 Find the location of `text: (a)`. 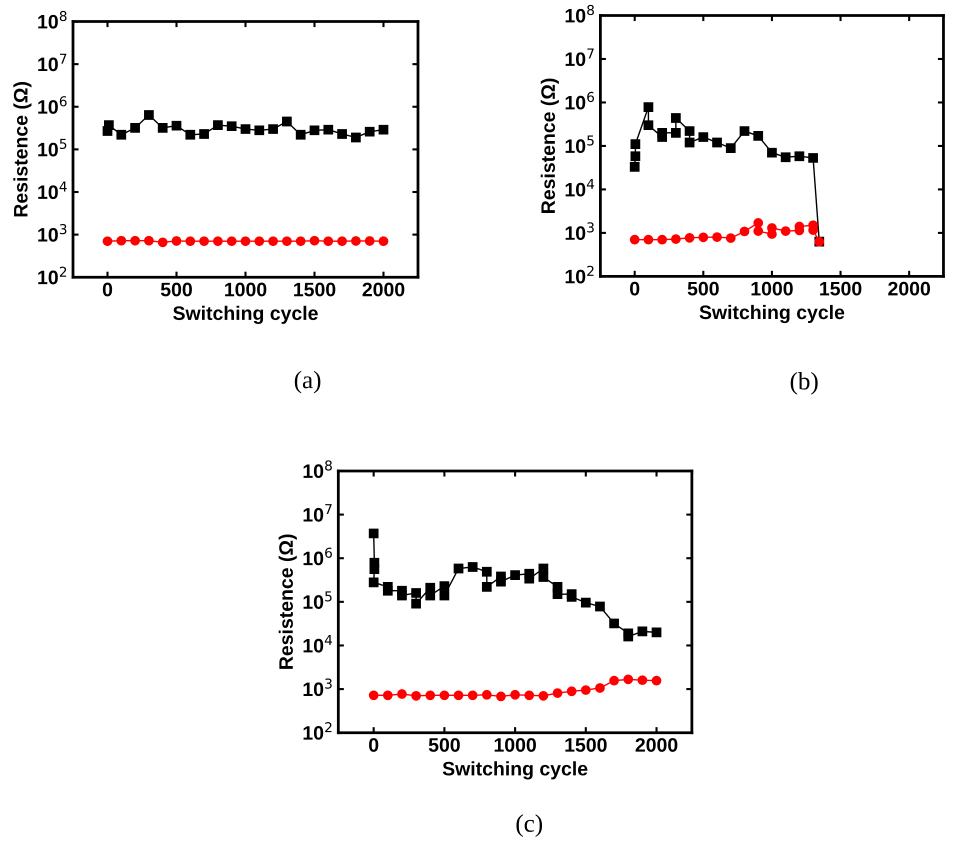

text: (a) is located at coordinates (307, 382).